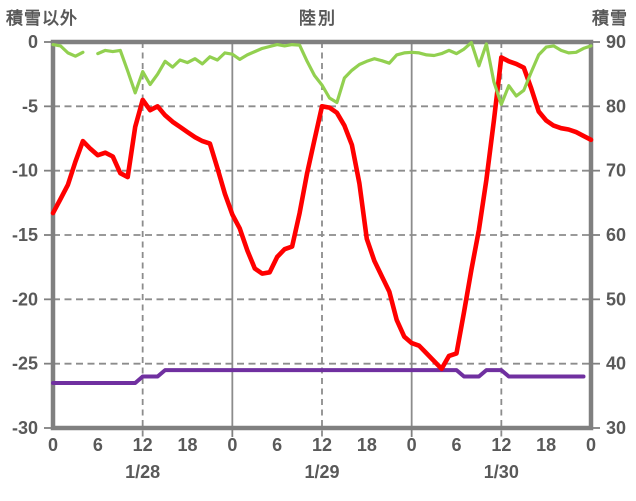 The height and width of the screenshot is (501, 636). What do you see at coordinates (616, 364) in the screenshot?
I see `right-axis-tick-label: 40` at bounding box center [616, 364].